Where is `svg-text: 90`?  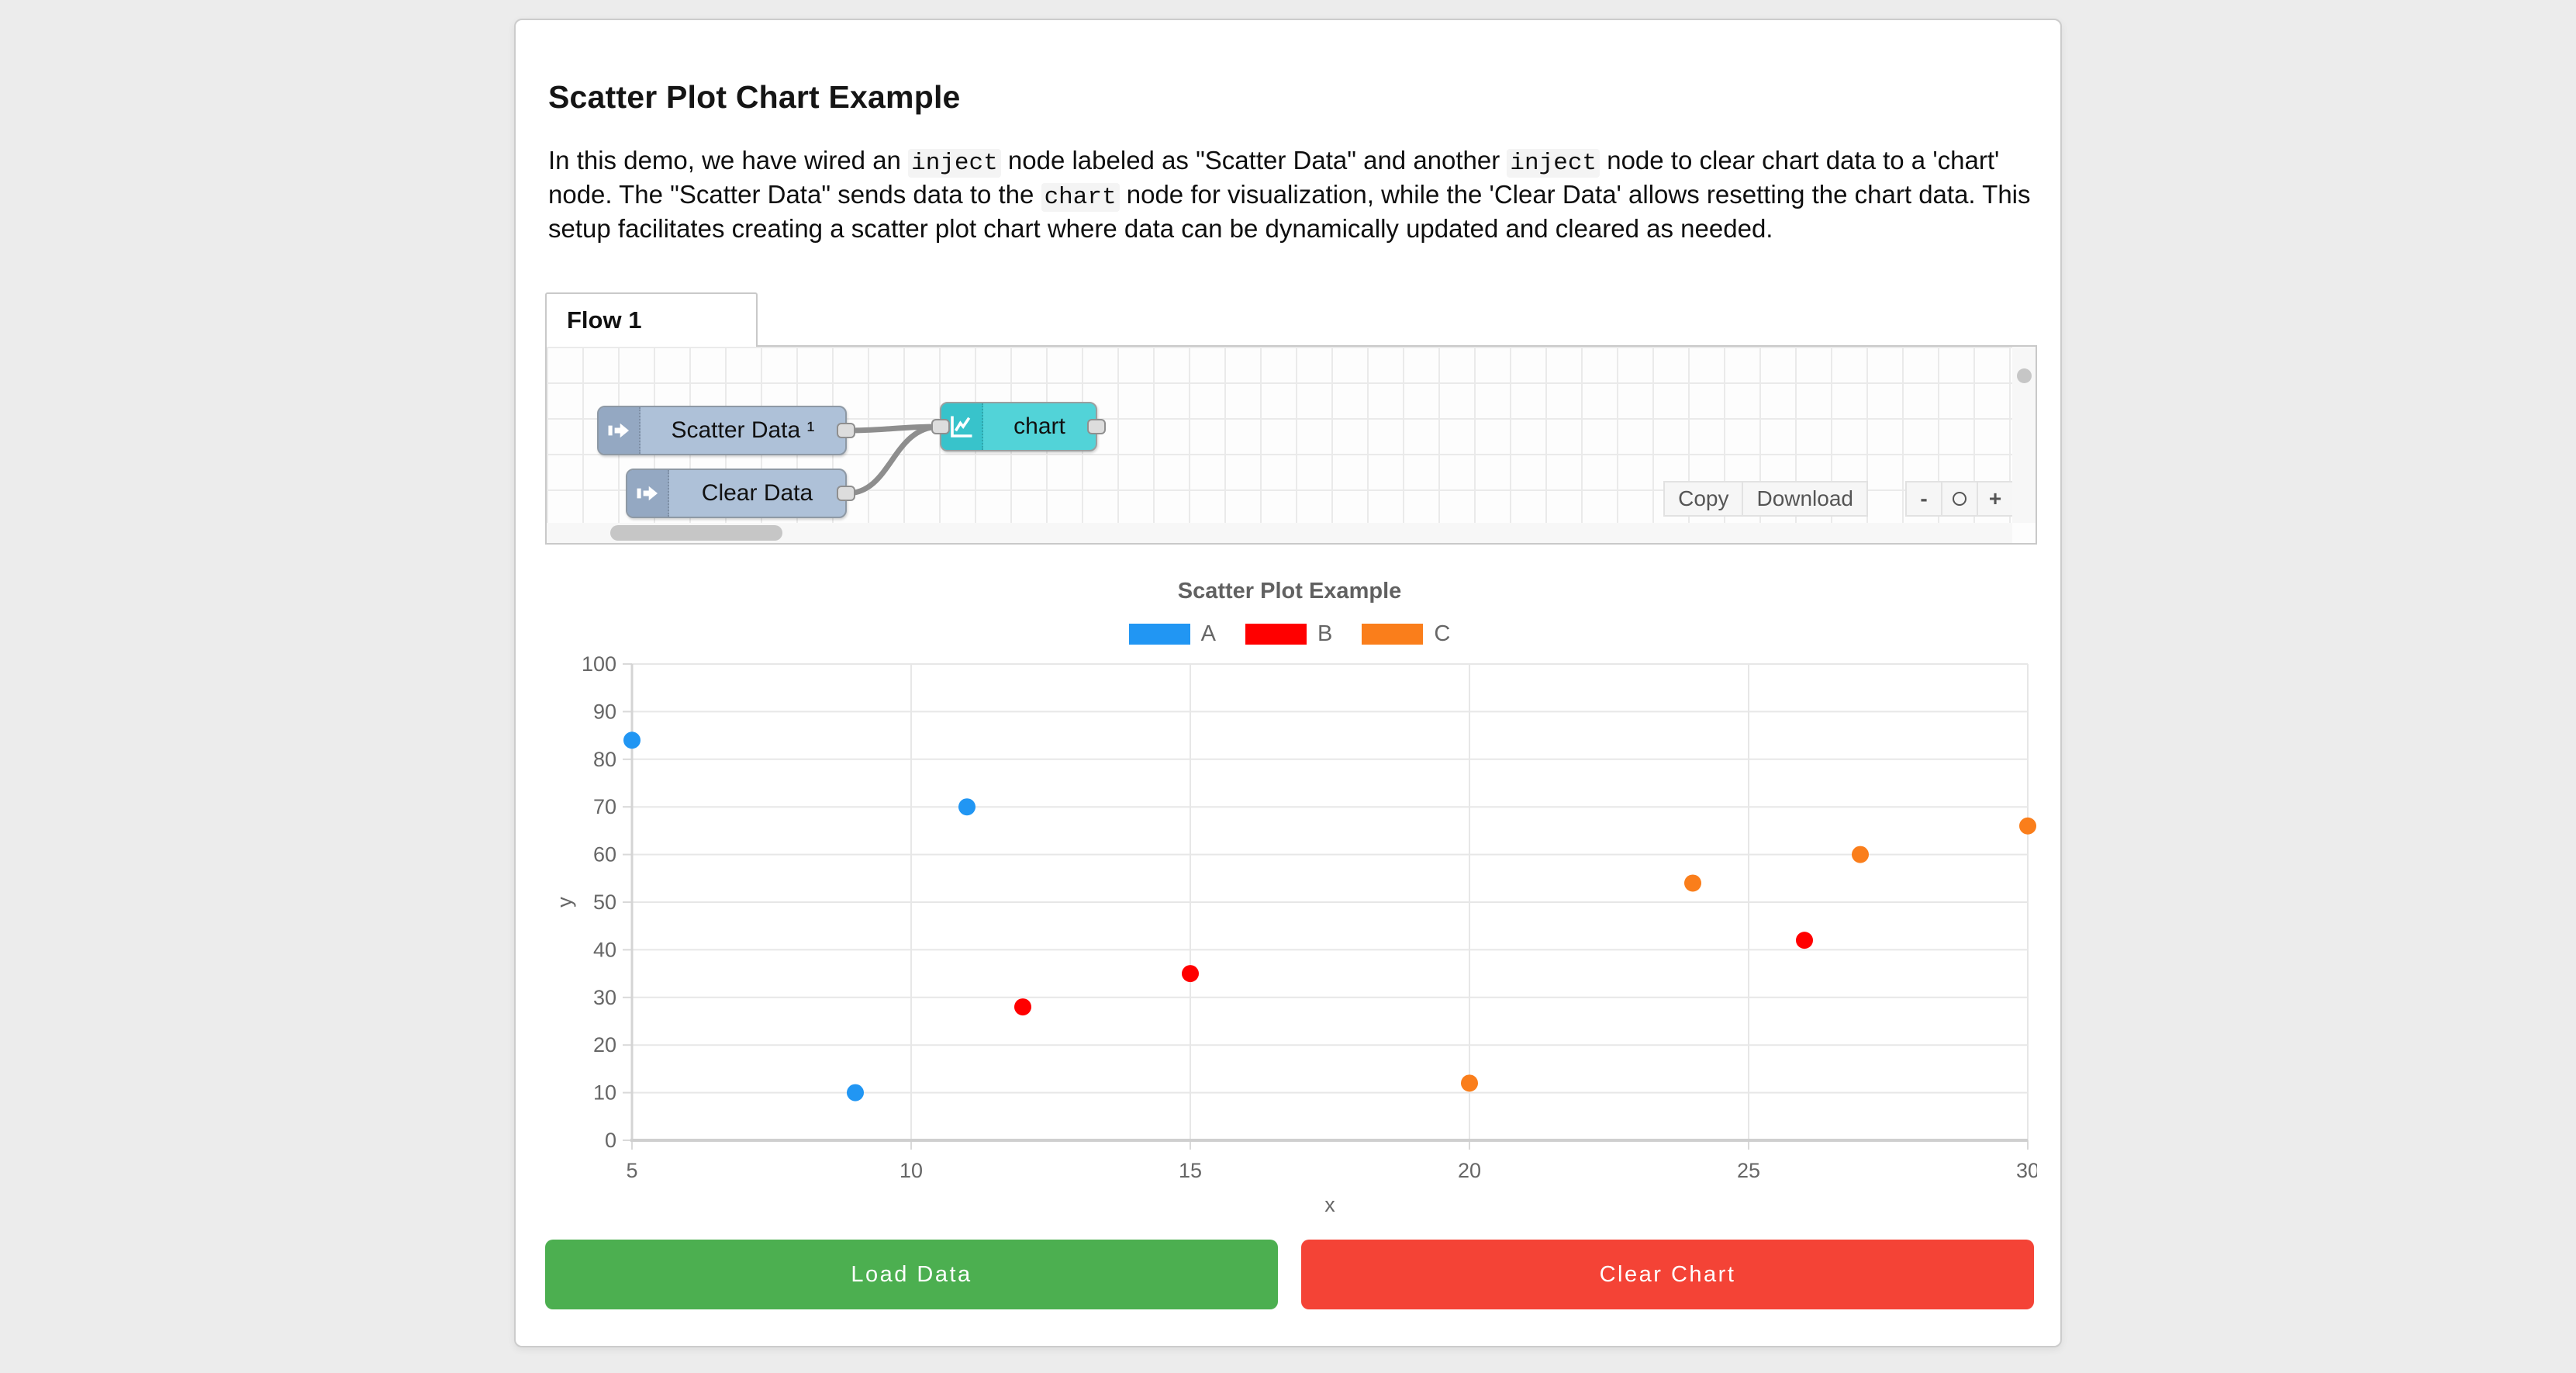
svg-text: 90 is located at coordinates (605, 711).